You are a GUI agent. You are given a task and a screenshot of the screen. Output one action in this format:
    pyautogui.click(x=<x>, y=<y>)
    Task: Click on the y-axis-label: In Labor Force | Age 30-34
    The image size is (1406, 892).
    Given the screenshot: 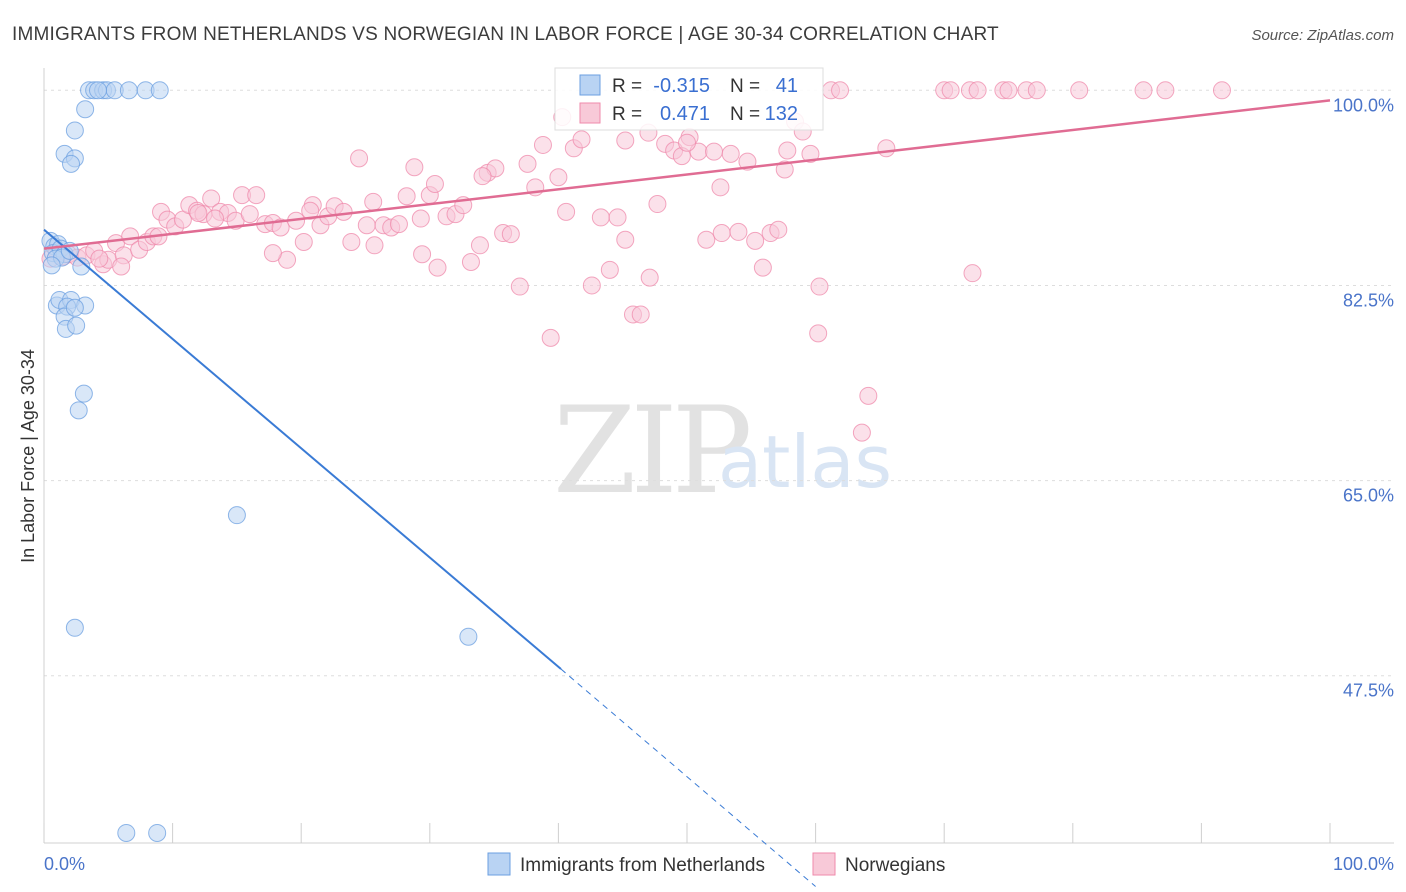 What is the action you would take?
    pyautogui.click(x=28, y=456)
    